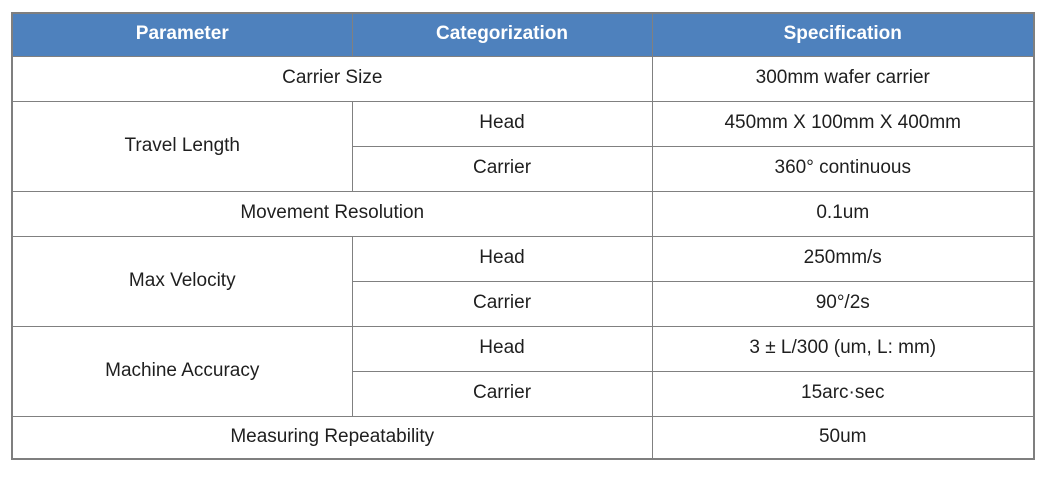 The height and width of the screenshot is (477, 1047). I want to click on specification-cell: 300mm wafer carrier, so click(843, 78).